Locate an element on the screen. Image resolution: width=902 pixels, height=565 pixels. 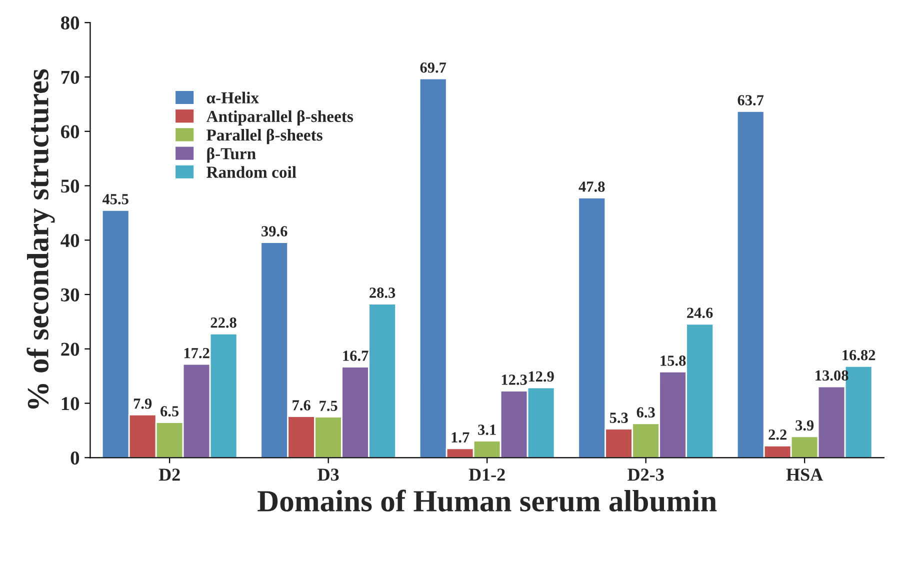
data-label: 63.7 is located at coordinates (751, 100).